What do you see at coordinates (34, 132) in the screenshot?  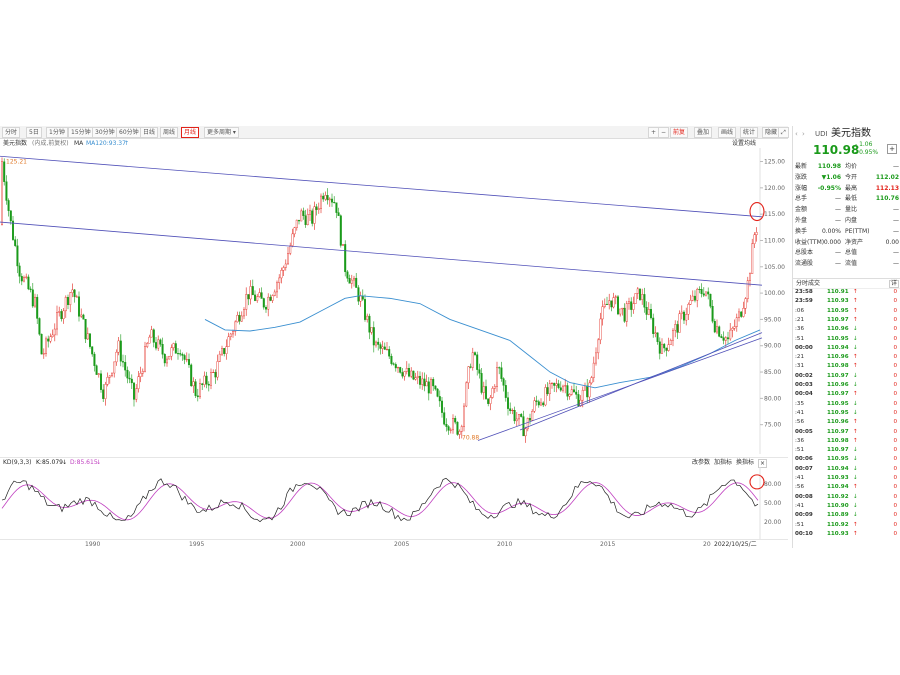 I see `tab-5day: 5日` at bounding box center [34, 132].